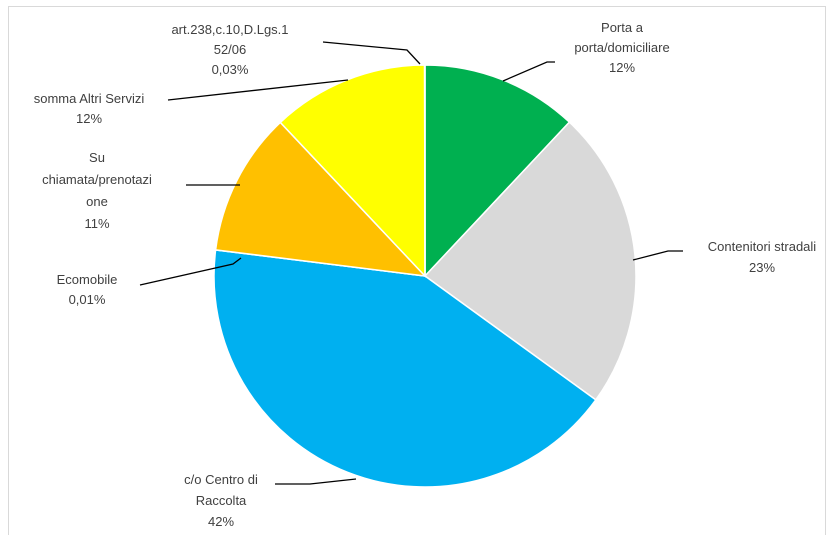  Describe the element at coordinates (229, 29) in the screenshot. I see `data-label-6-line-0: art.238,c.10,D.Lgs.1` at that location.